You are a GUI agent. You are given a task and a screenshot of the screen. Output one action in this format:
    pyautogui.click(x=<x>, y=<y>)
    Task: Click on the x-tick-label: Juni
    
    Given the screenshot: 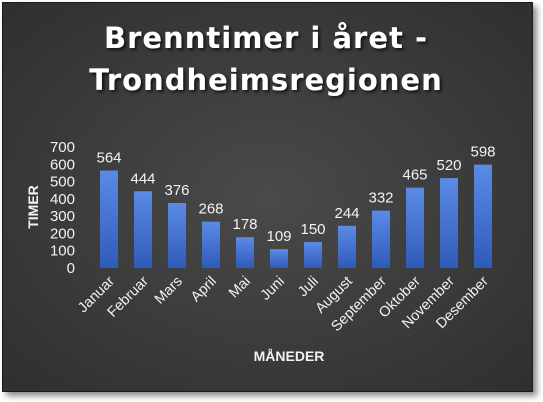 What is the action you would take?
    pyautogui.click(x=273, y=289)
    